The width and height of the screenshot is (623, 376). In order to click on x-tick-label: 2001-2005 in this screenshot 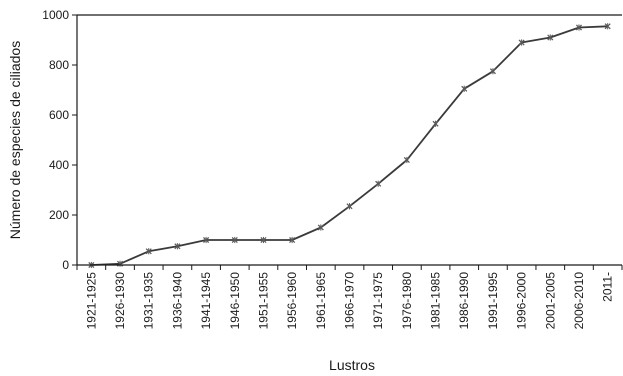, I will do `click(550, 301)`.